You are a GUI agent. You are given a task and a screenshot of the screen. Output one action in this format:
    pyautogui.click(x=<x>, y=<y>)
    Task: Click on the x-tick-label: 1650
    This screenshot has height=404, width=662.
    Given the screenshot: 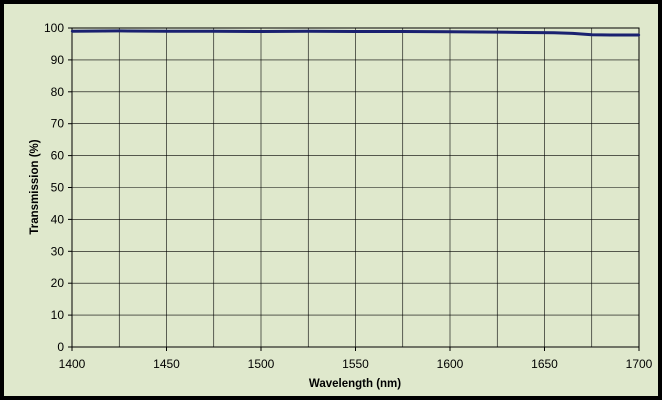 What is the action you would take?
    pyautogui.click(x=544, y=364)
    